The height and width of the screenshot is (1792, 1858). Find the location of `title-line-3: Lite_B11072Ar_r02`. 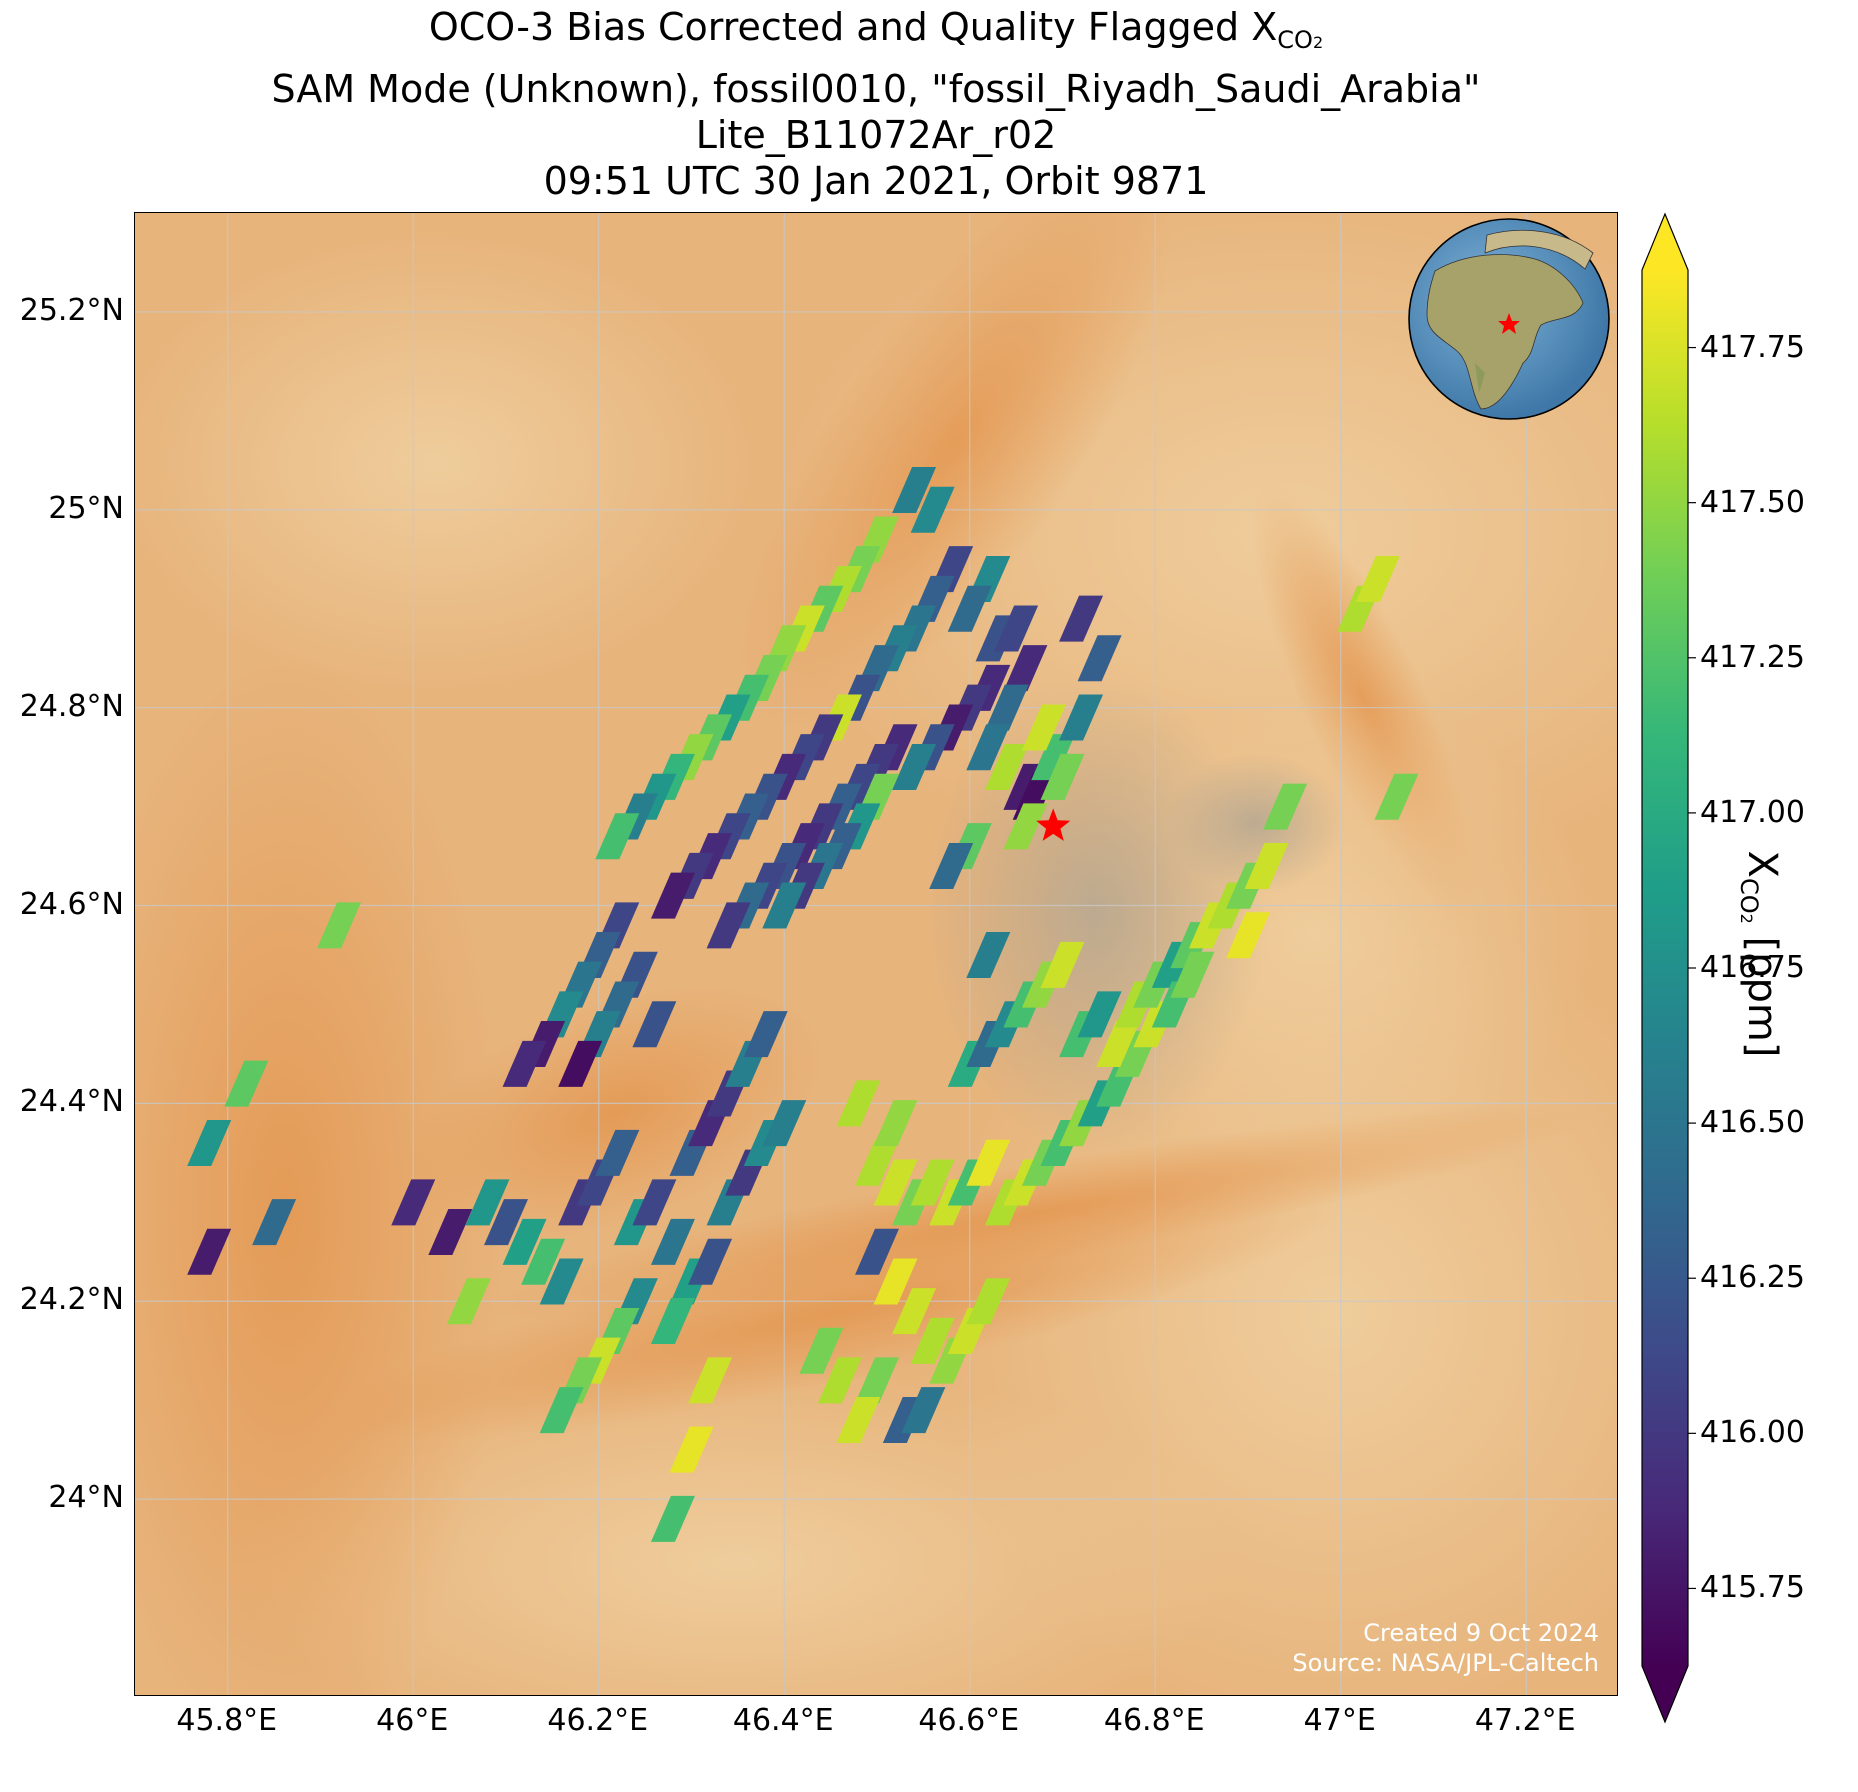

title-line-3: Lite_B11072Ar_r02 is located at coordinates (876, 135).